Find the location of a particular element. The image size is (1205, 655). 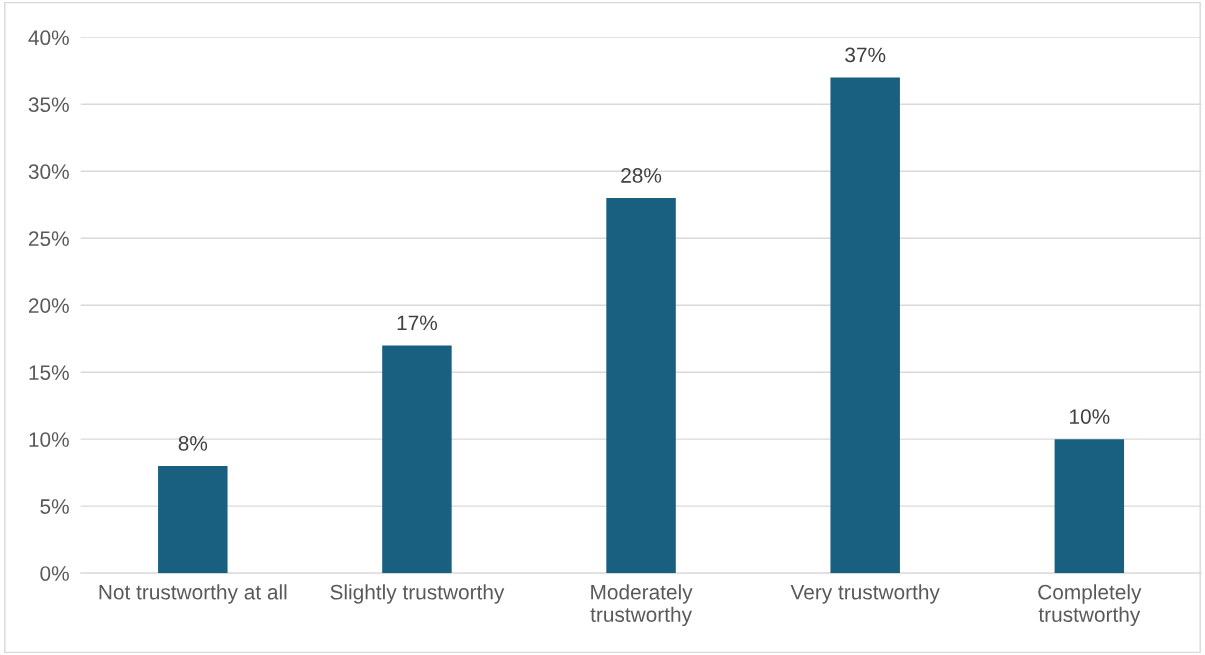

y-tick-label: 40% is located at coordinates (48, 38).